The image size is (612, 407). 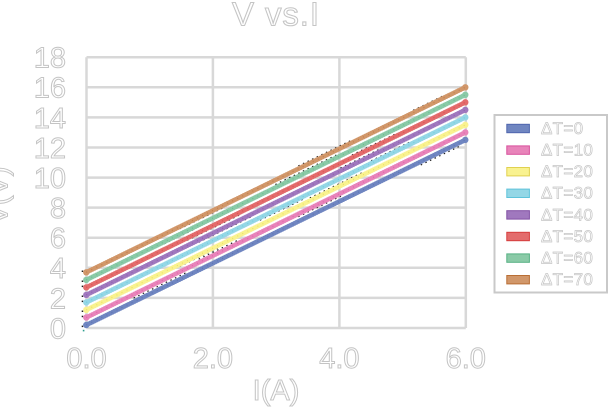 I want to click on svg-text: 18, so click(x=50, y=59).